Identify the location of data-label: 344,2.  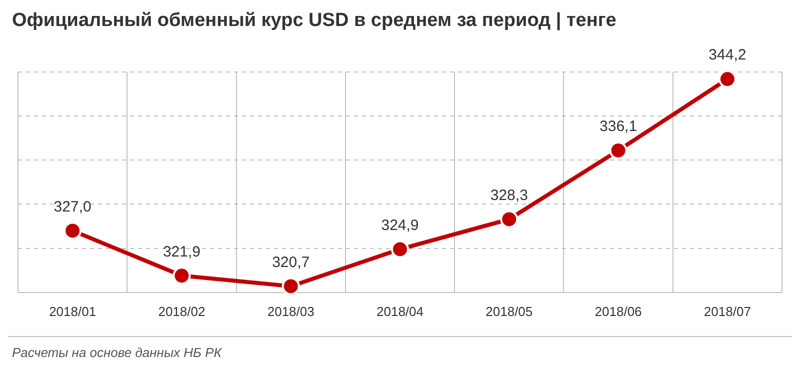
(727, 55).